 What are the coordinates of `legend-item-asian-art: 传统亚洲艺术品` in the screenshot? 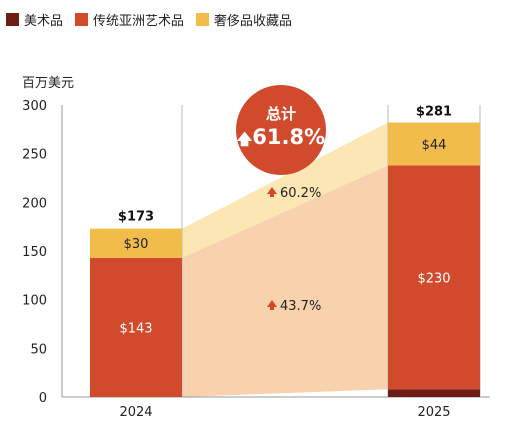 It's located at (129, 19).